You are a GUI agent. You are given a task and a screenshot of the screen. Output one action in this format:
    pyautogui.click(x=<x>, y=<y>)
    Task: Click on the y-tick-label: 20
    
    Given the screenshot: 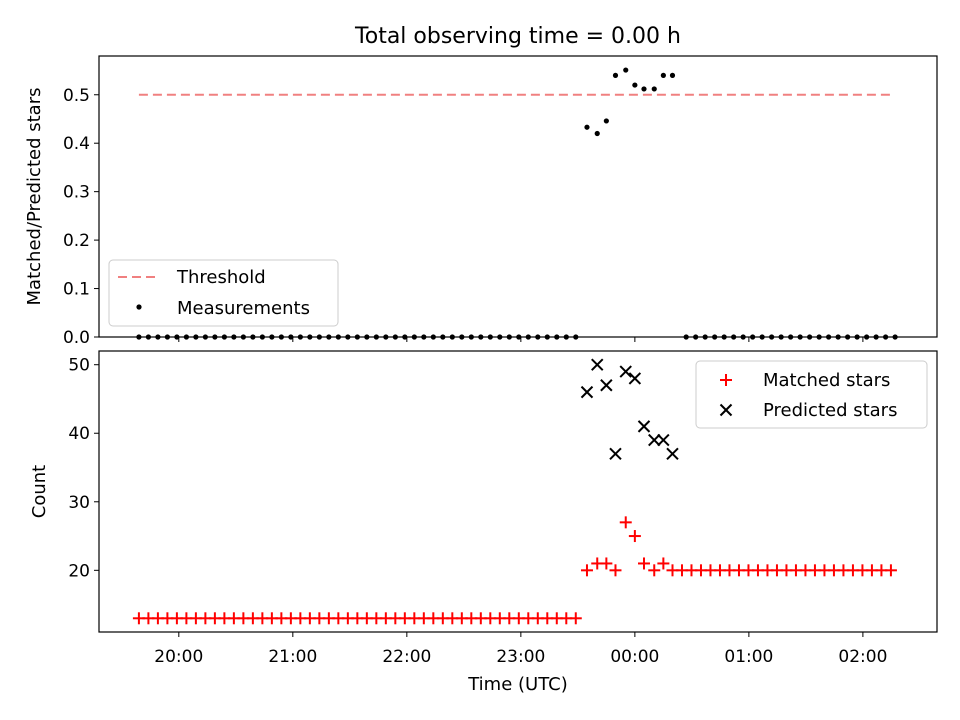 What is the action you would take?
    pyautogui.click(x=79, y=571)
    